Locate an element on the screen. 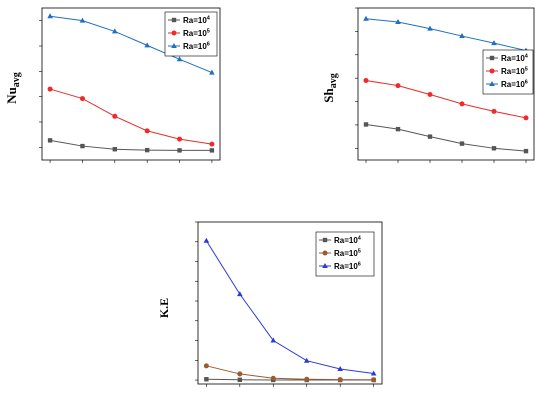 This screenshot has width=550, height=414. y-axis-title: K.E is located at coordinates (164, 308).